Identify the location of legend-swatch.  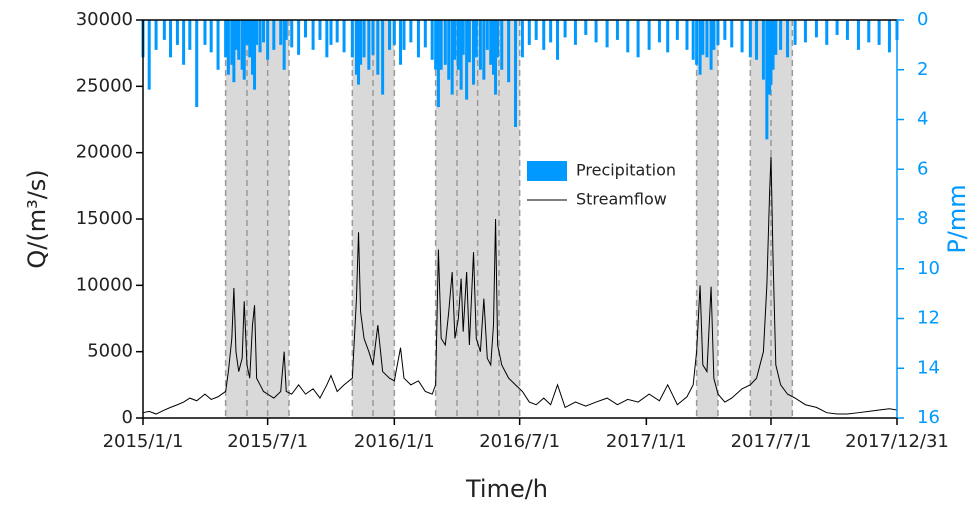
(547, 171).